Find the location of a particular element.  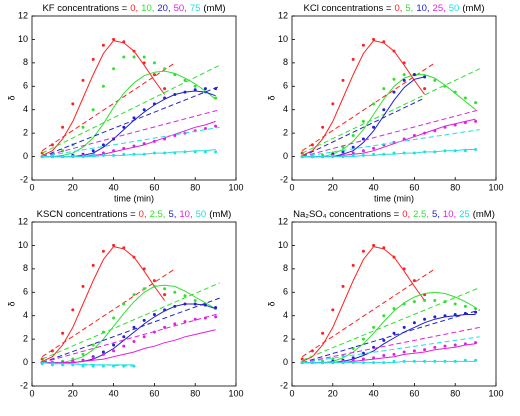

y-tick-label: -2 is located at coordinates (24, 385).